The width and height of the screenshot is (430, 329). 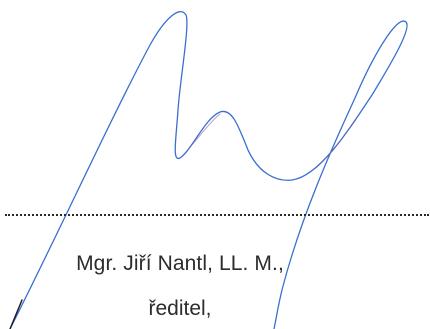 I want to click on signature-line, so click(x=217, y=215).